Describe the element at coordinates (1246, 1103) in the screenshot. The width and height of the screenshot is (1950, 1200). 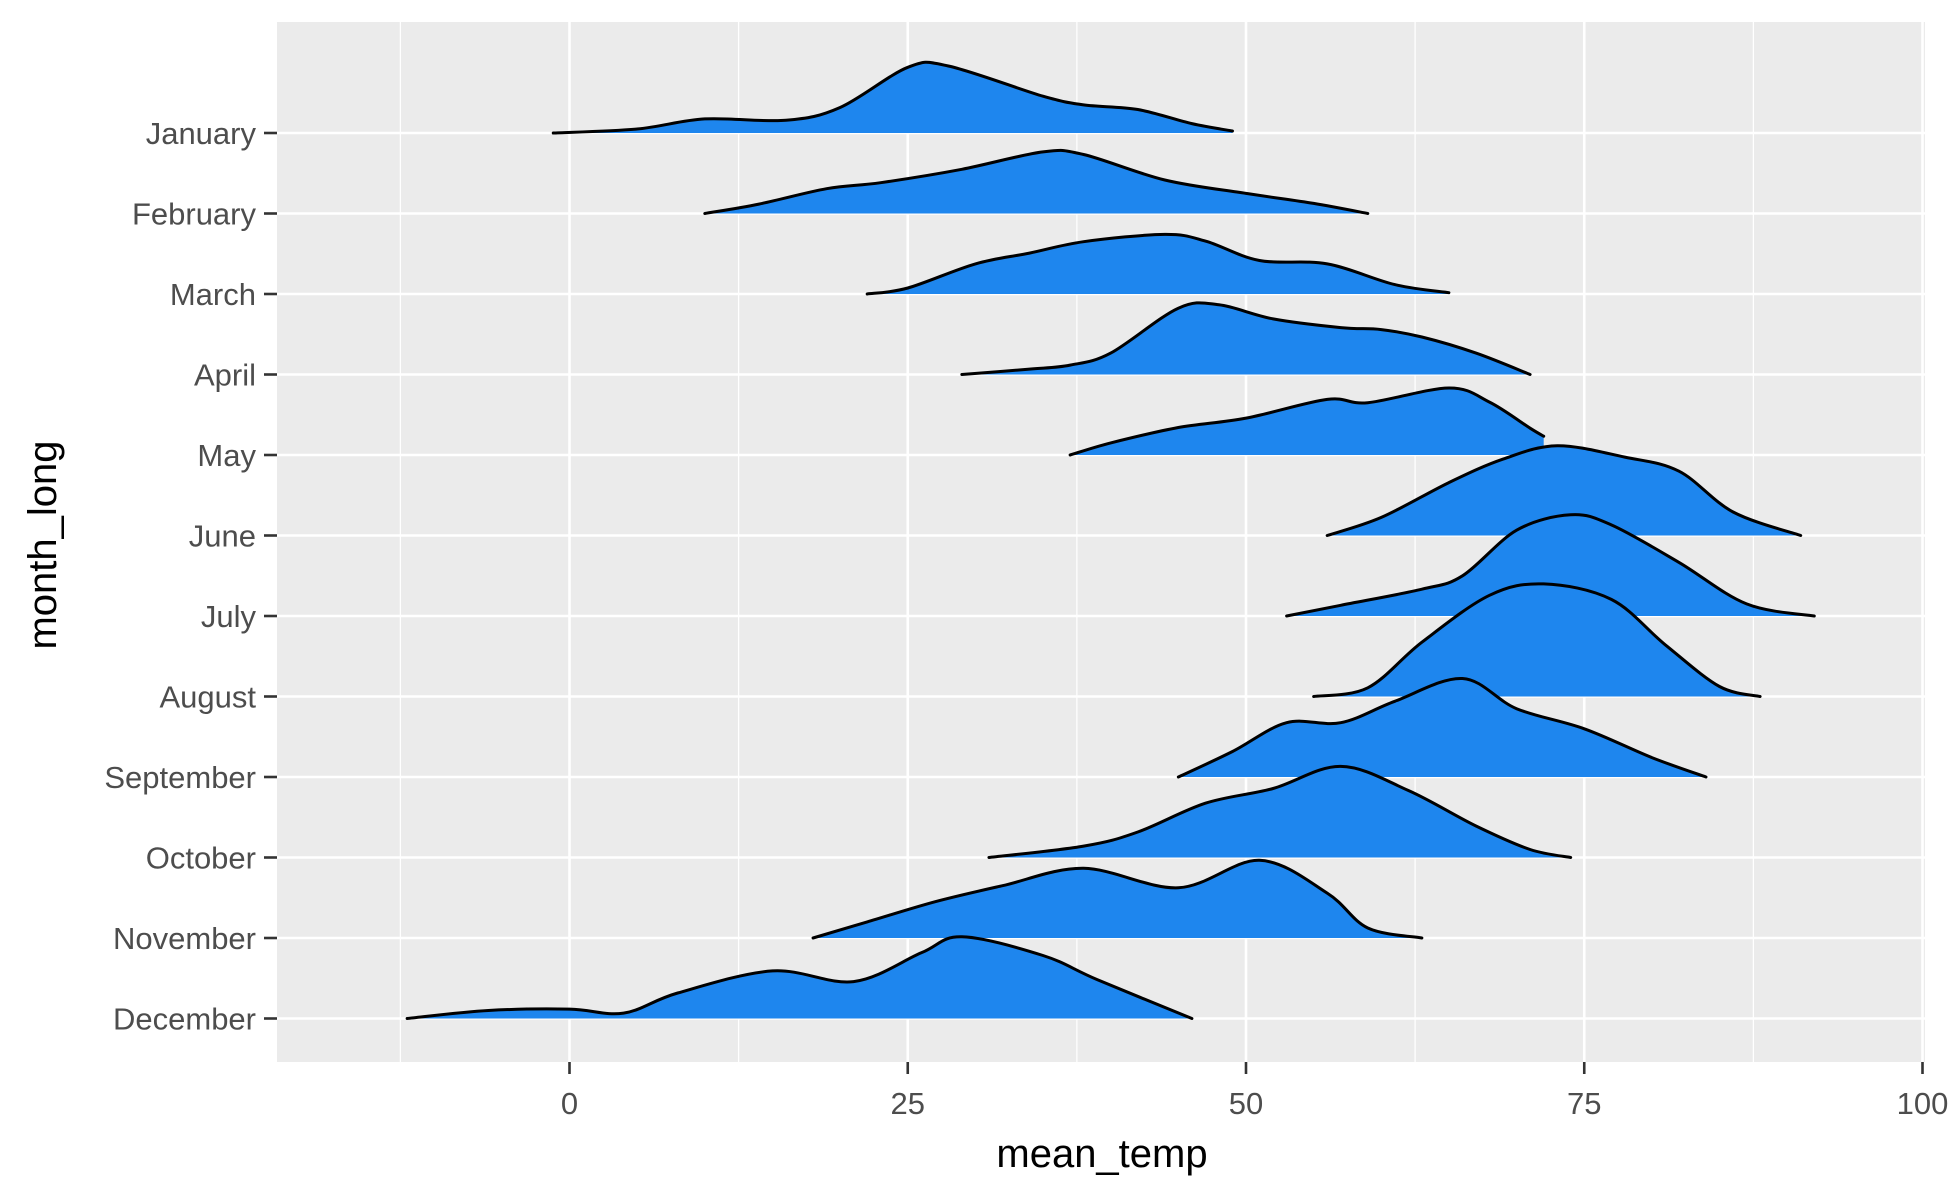
I see `x-tick-label: 50` at that location.